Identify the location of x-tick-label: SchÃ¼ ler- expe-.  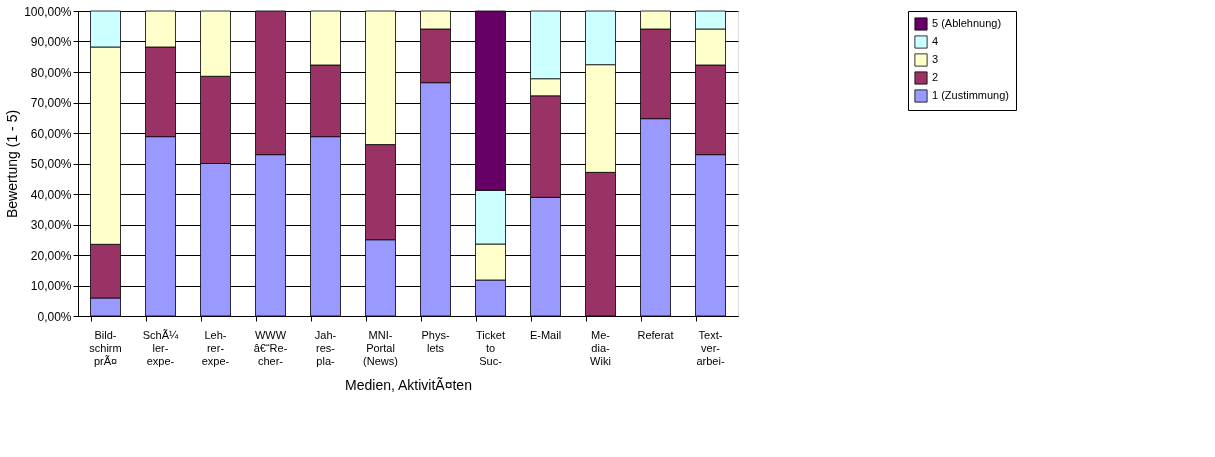
(161, 347).